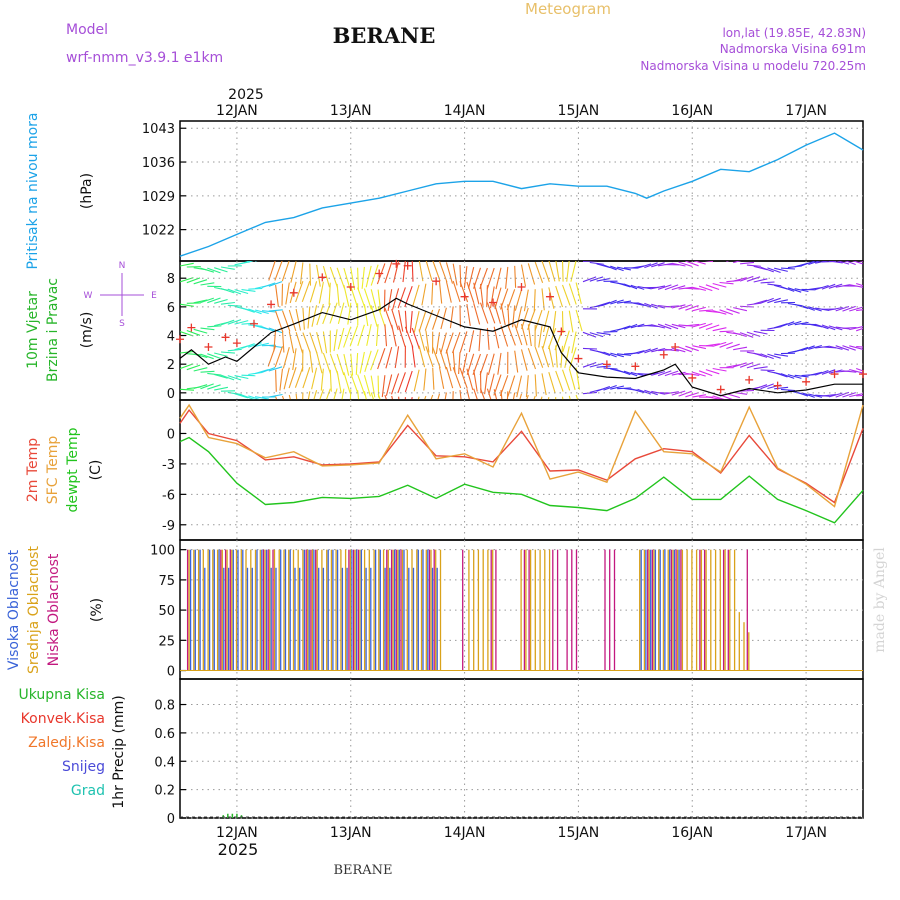 The image size is (900, 900). What do you see at coordinates (162, 551) in the screenshot?
I see `y-tick-label: 100` at bounding box center [162, 551].